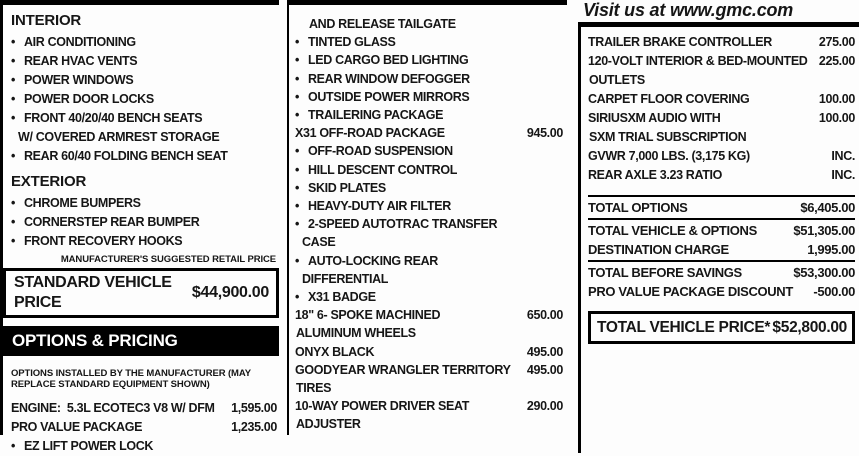 This screenshot has height=456, width=859. Describe the element at coordinates (721, 42) in the screenshot. I see `priced-option-row: TRAILER BRAKE CONTROLLER 275.00` at that location.